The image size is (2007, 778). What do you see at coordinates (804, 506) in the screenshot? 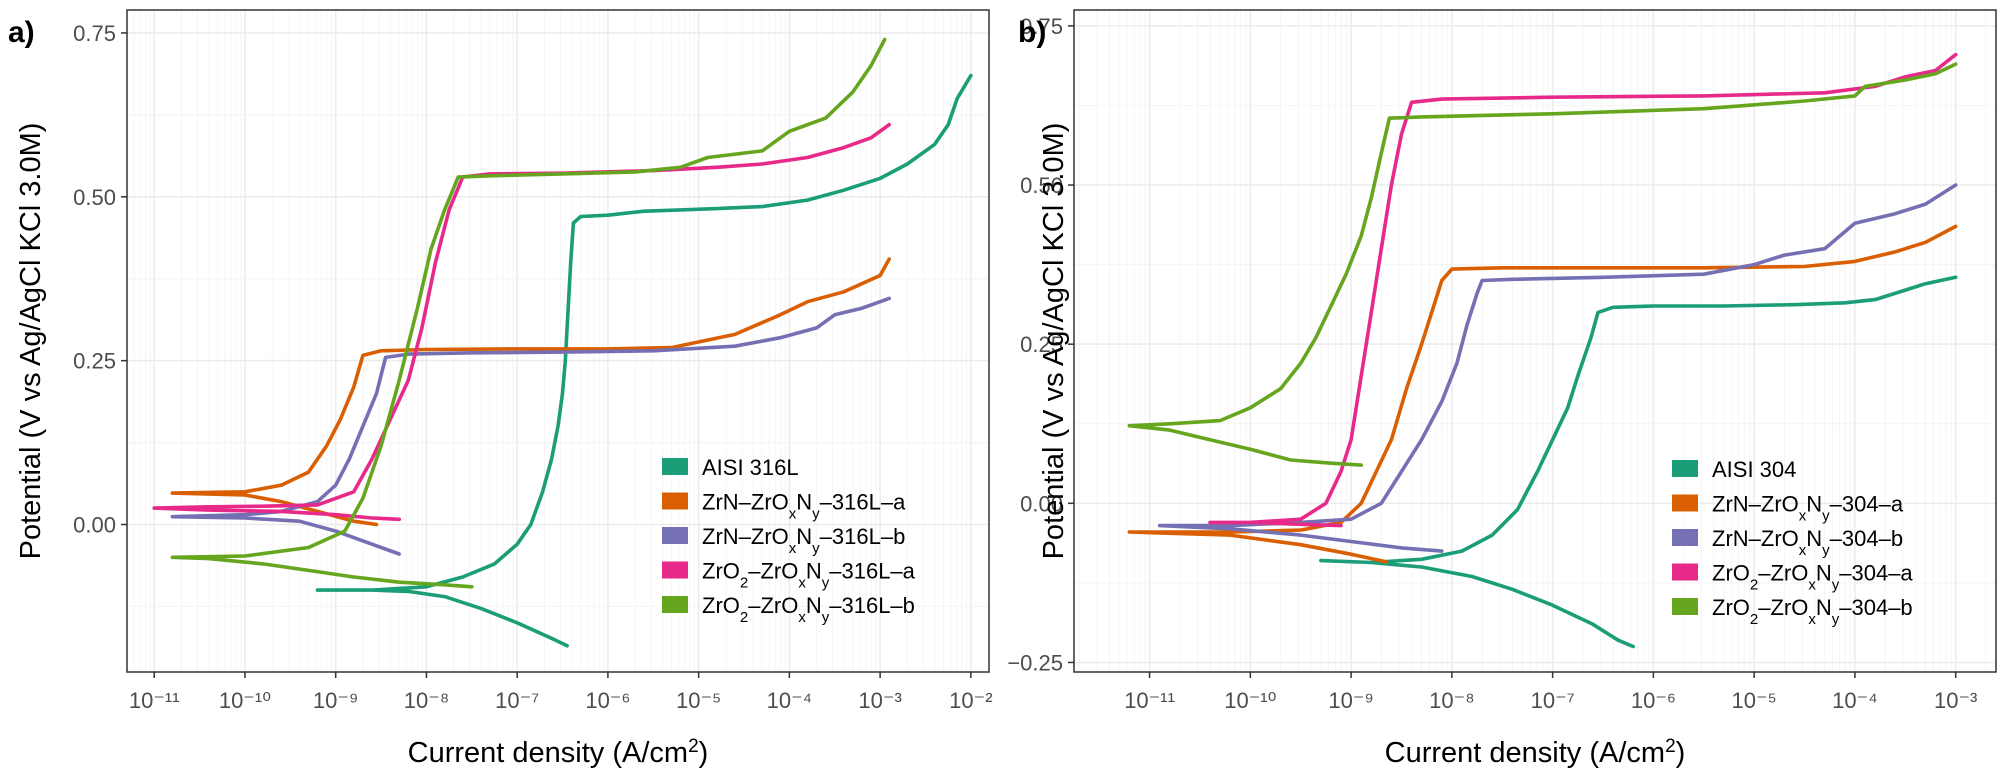
I see `legend-label: ZrN–ZrOxNy–316L–a` at bounding box center [804, 506].